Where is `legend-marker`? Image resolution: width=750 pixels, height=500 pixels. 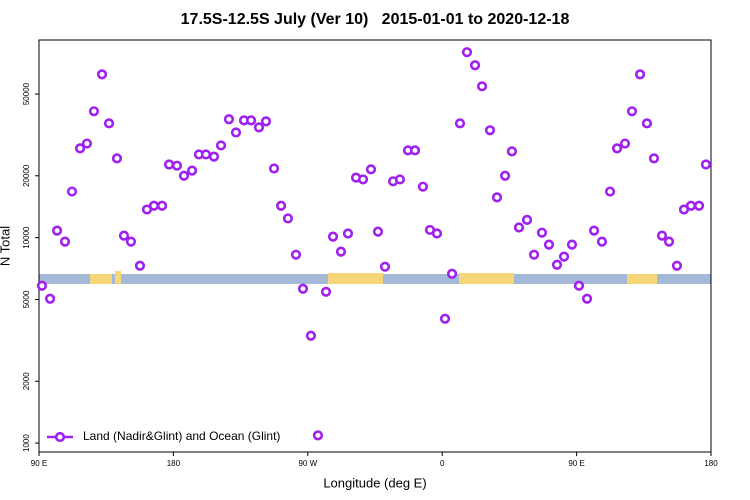
legend-marker is located at coordinates (60, 437).